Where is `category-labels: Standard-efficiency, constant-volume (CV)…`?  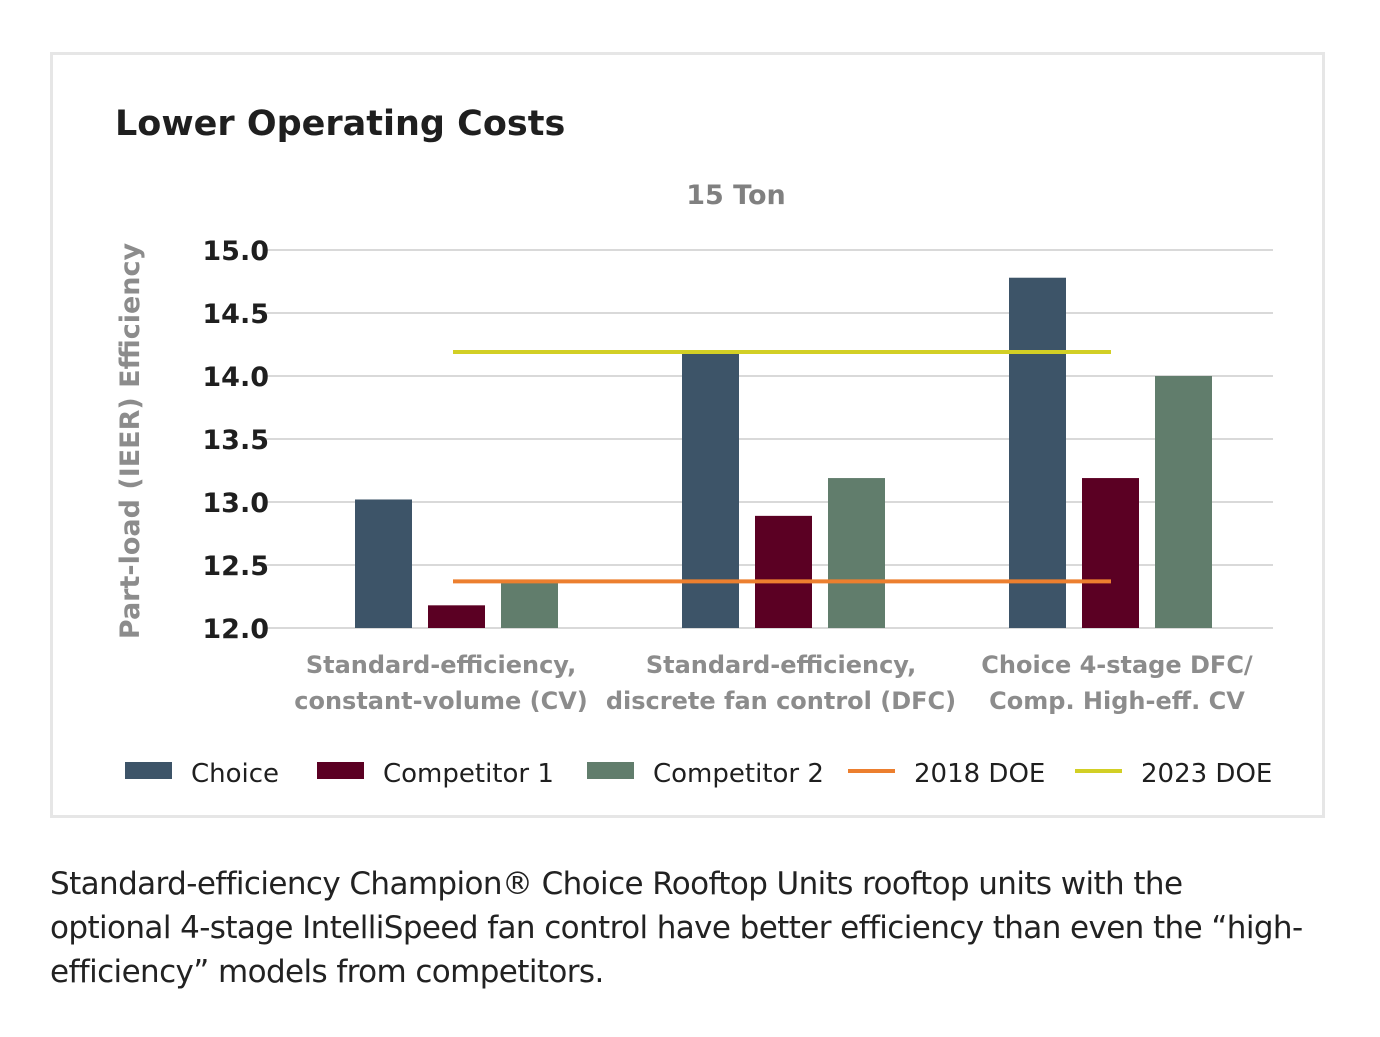
category-labels: Standard-efficiency, constant-volume (CV)… is located at coordinates (773, 683).